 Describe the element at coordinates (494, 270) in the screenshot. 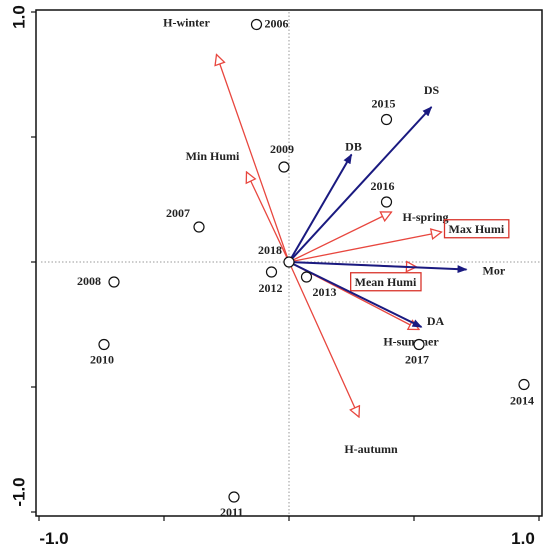

I see `arrow-label: Mor` at that location.